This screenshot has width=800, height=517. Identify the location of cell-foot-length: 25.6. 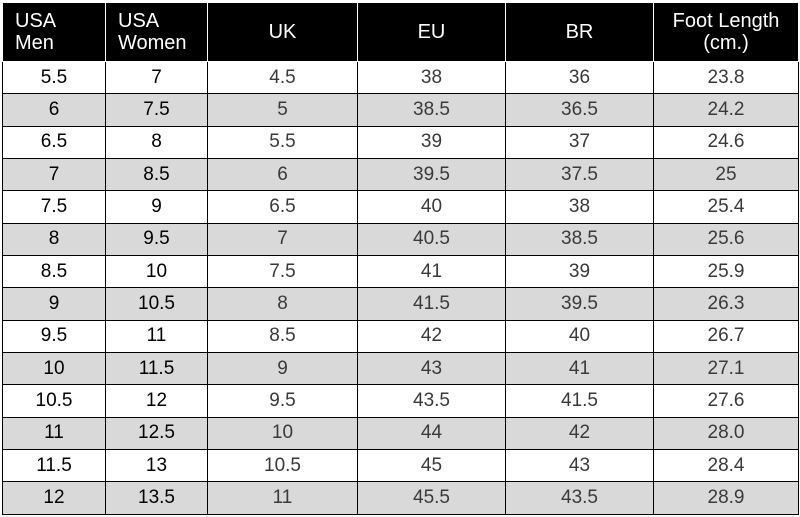
(726, 239).